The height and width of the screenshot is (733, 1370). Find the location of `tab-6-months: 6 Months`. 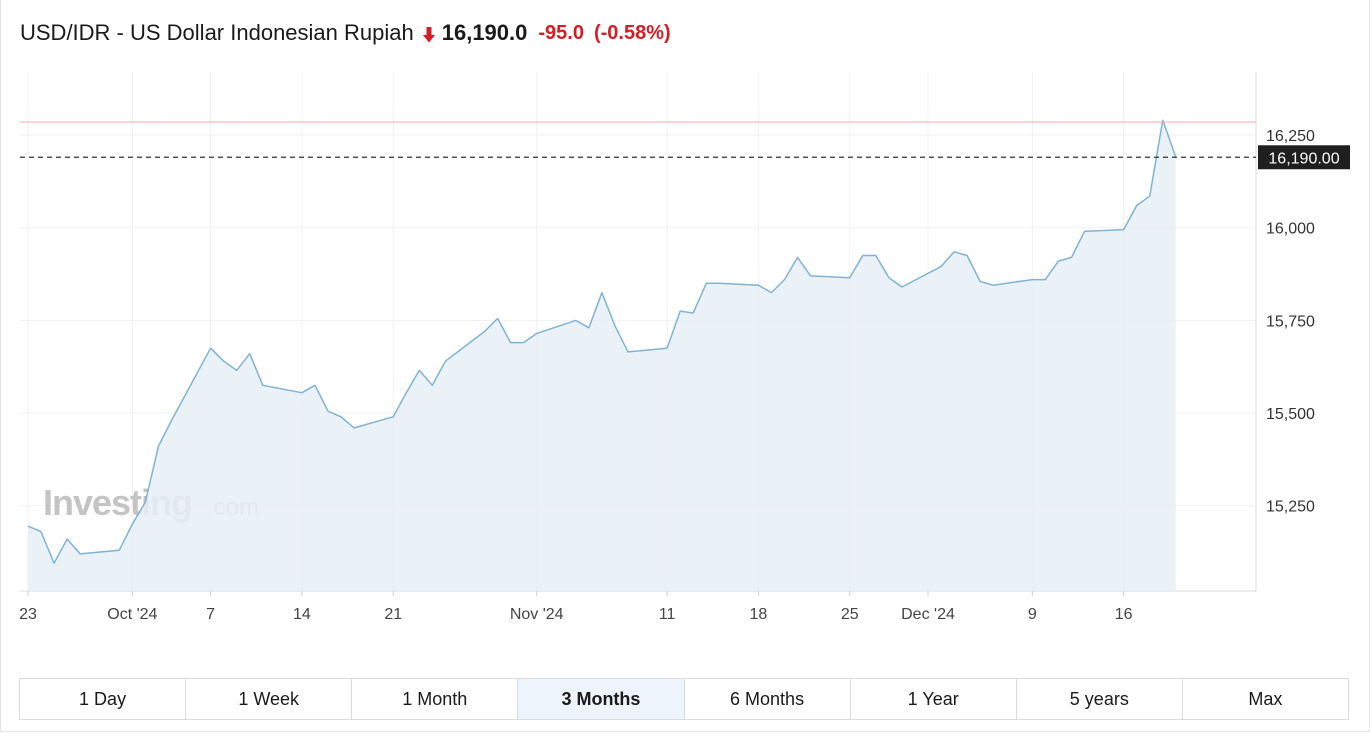

tab-6-months: 6 Months is located at coordinates (768, 699).